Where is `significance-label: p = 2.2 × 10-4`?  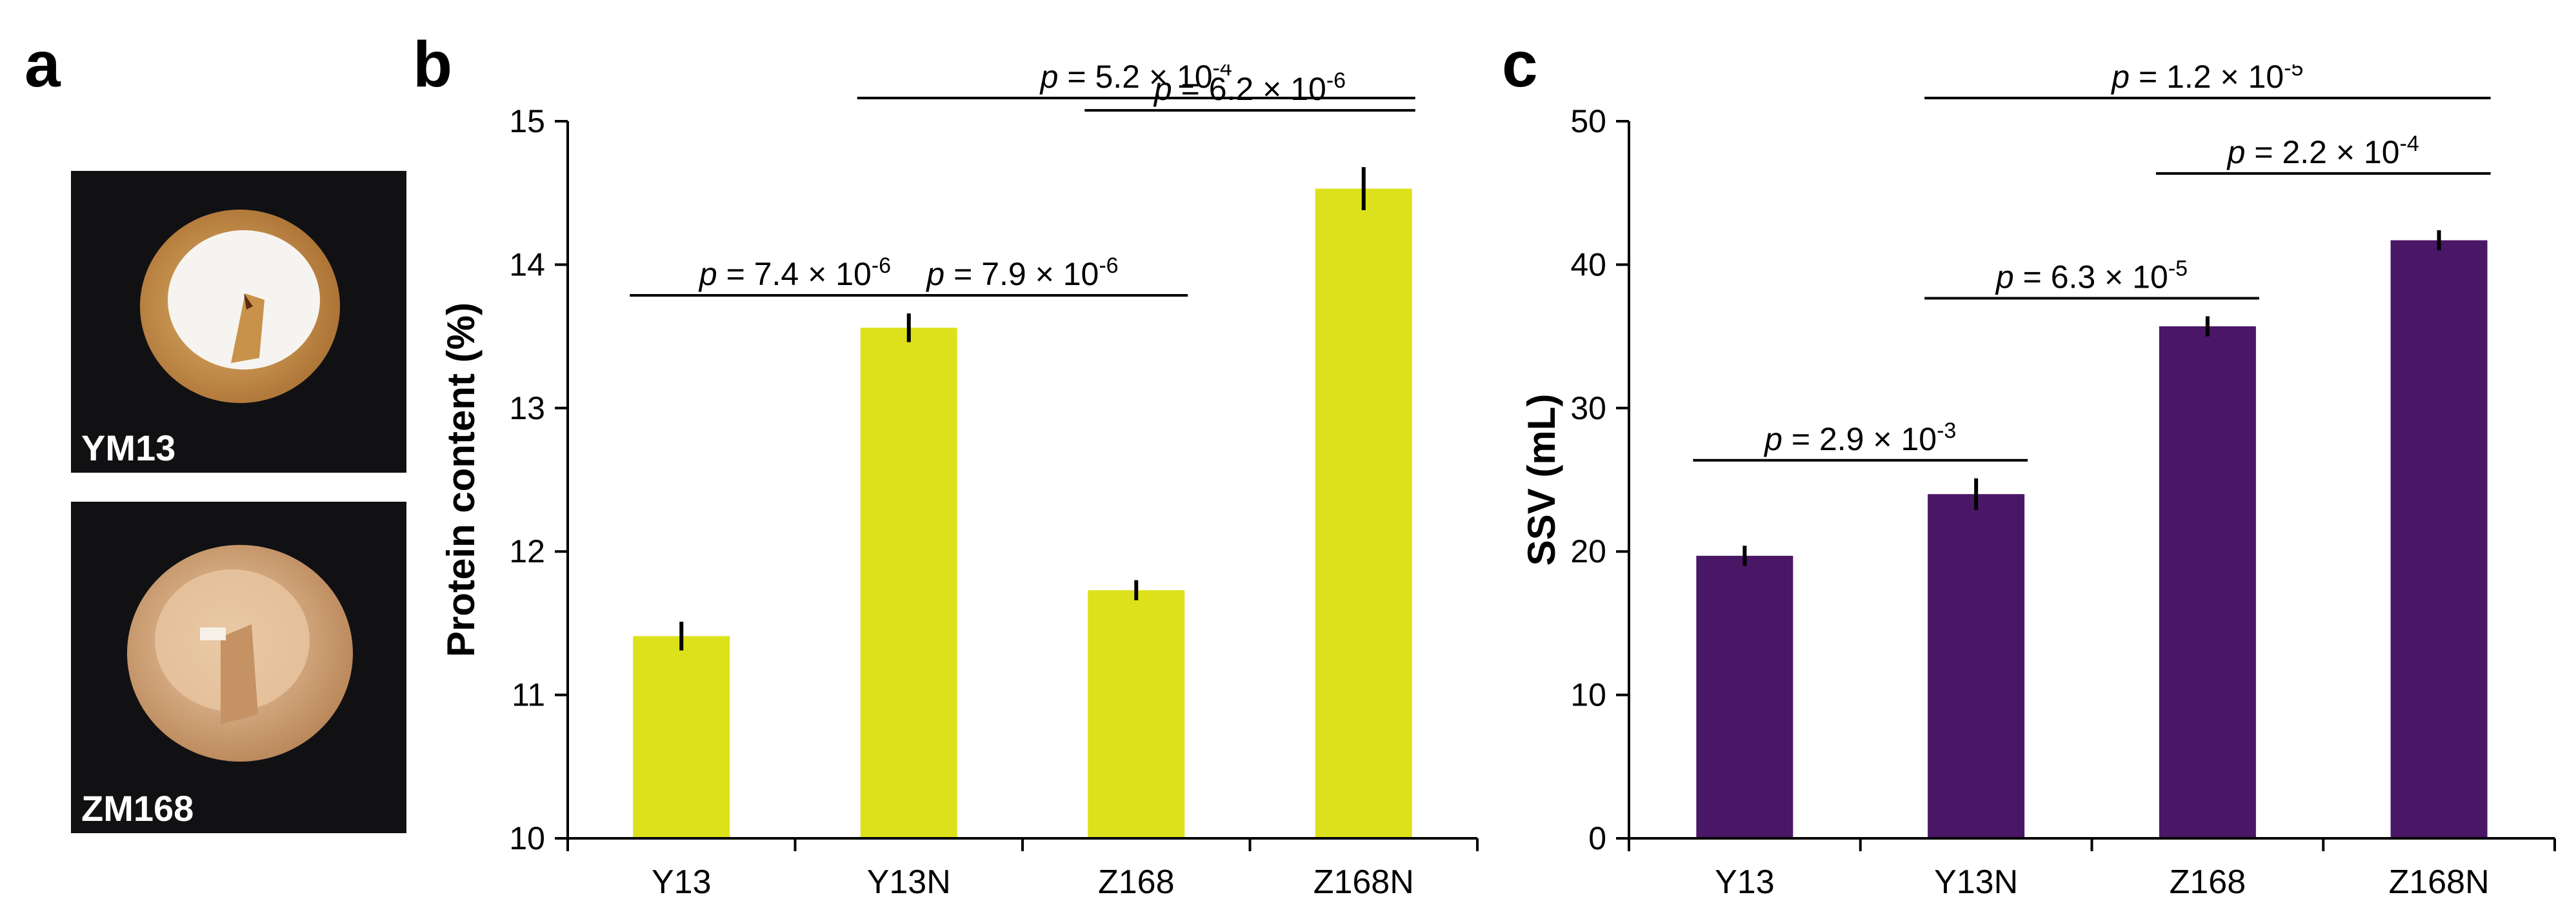 significance-label: p = 2.2 × 10-4 is located at coordinates (2322, 151).